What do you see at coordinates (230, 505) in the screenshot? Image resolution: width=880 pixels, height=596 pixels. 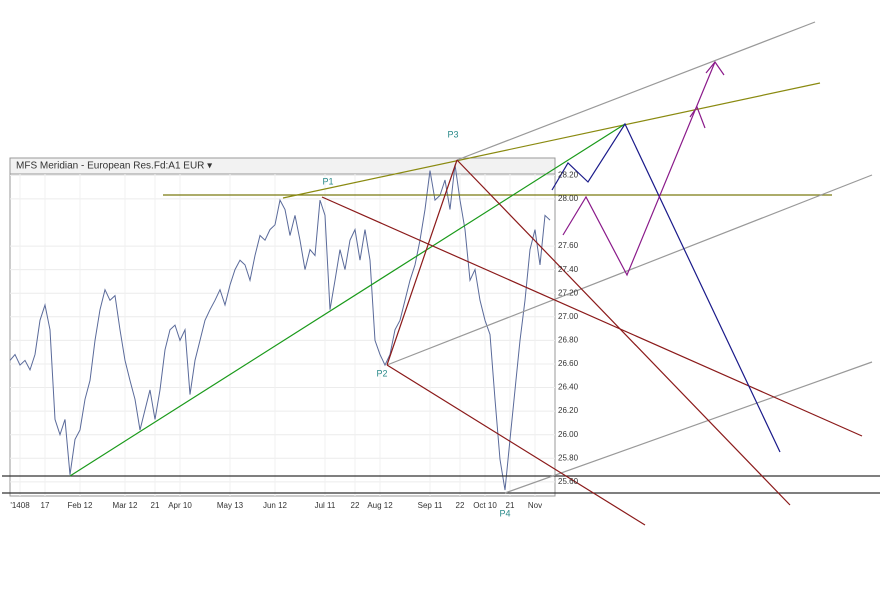 I see `x-tick-label: May 13` at bounding box center [230, 505].